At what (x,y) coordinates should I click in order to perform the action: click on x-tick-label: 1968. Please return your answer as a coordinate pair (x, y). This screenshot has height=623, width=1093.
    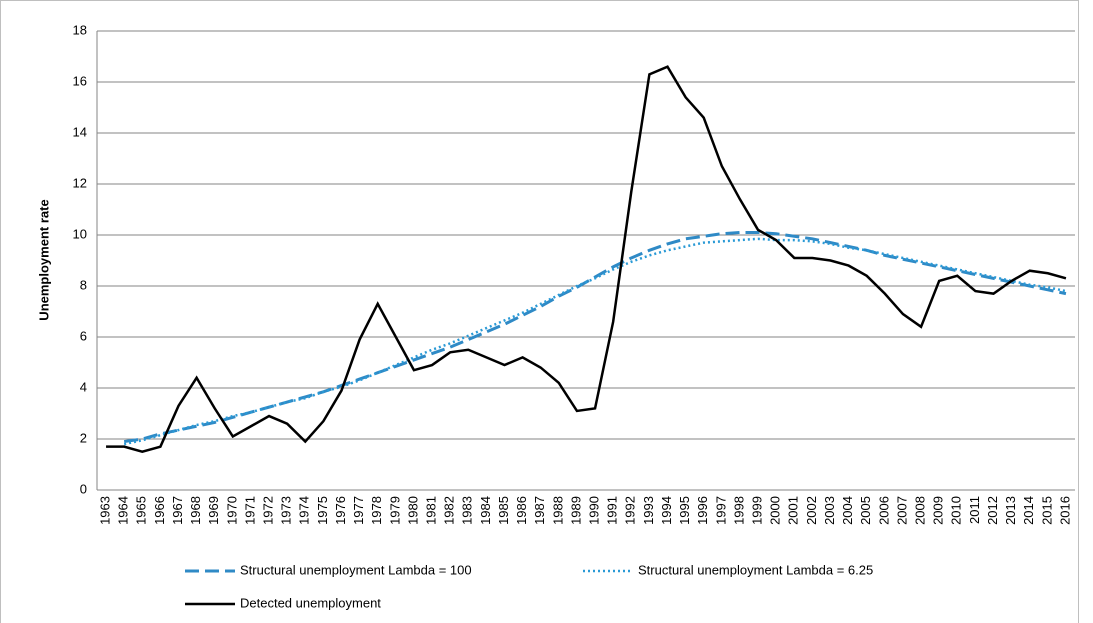
    Looking at the image, I should click on (195, 510).